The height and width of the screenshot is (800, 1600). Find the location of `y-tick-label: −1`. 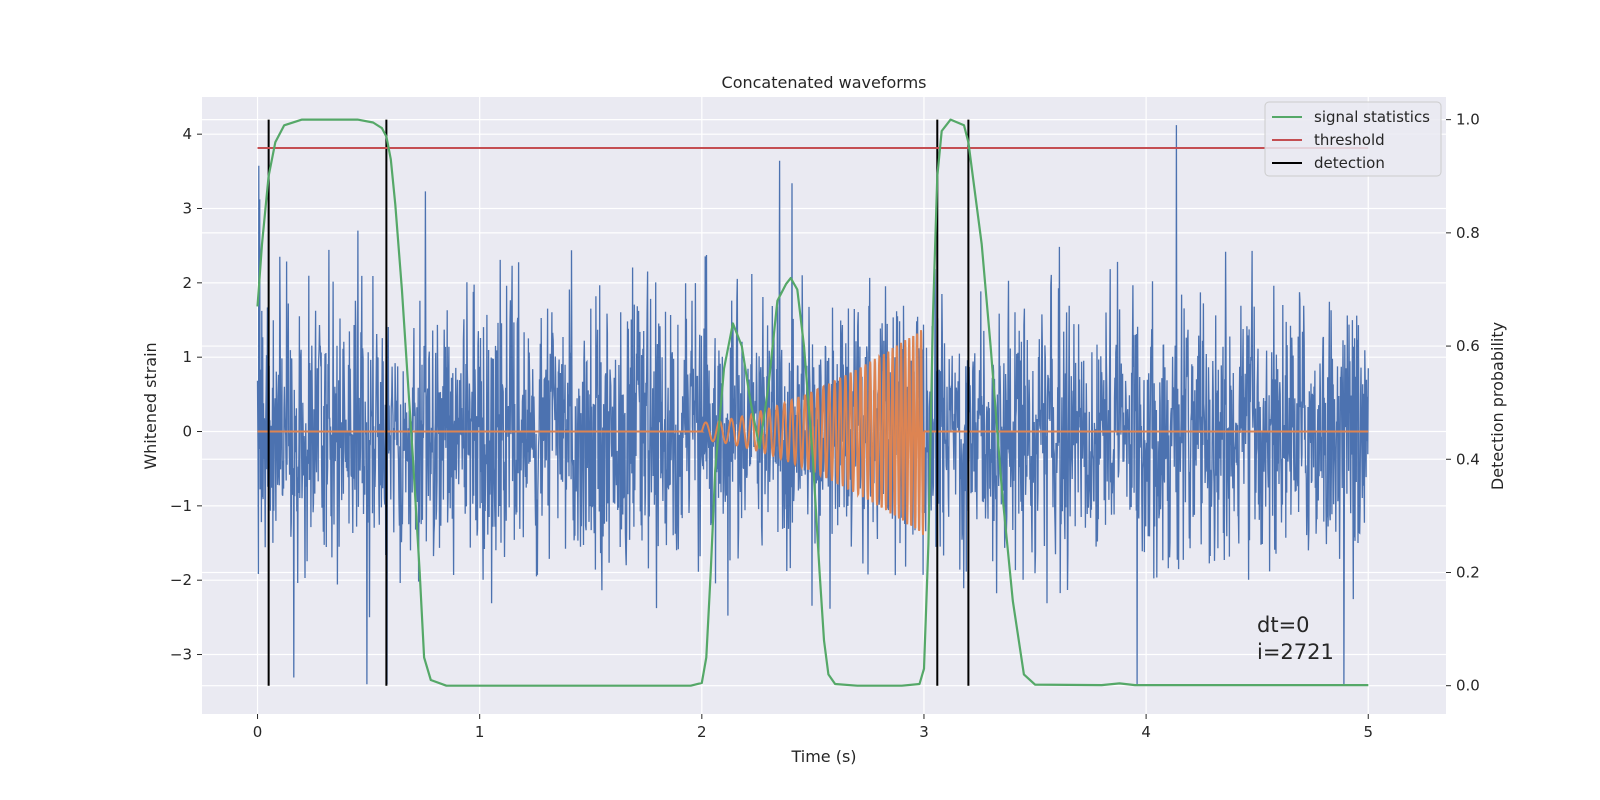

y-tick-label: −1 is located at coordinates (181, 506).